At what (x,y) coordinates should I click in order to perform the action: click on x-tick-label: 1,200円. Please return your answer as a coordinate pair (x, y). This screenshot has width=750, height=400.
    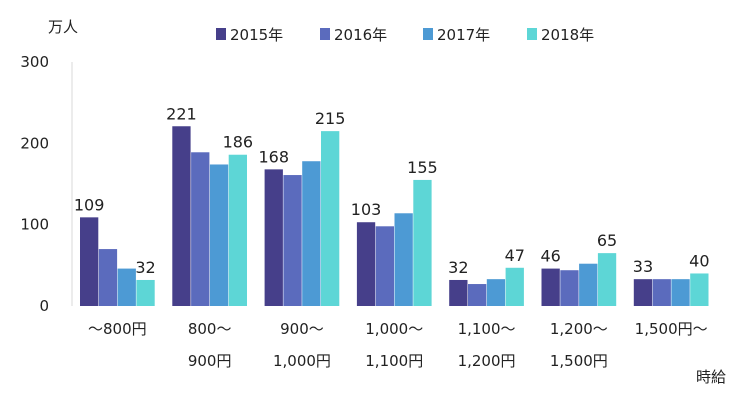
    Looking at the image, I should click on (487, 361).